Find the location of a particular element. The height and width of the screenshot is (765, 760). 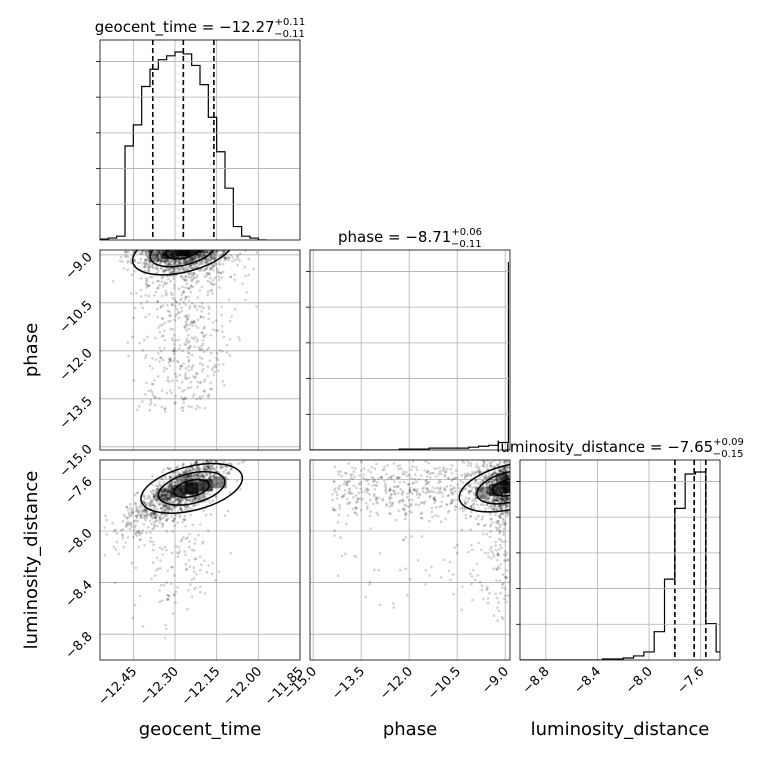

y-tick-label: −10.5 is located at coordinates (76, 317).